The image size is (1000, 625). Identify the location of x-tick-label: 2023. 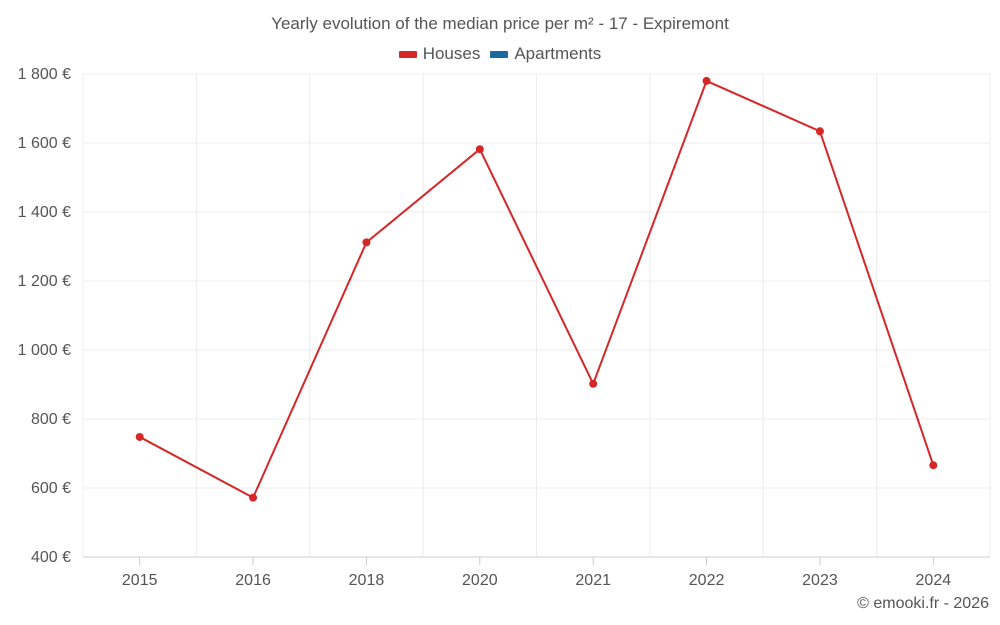
(820, 580).